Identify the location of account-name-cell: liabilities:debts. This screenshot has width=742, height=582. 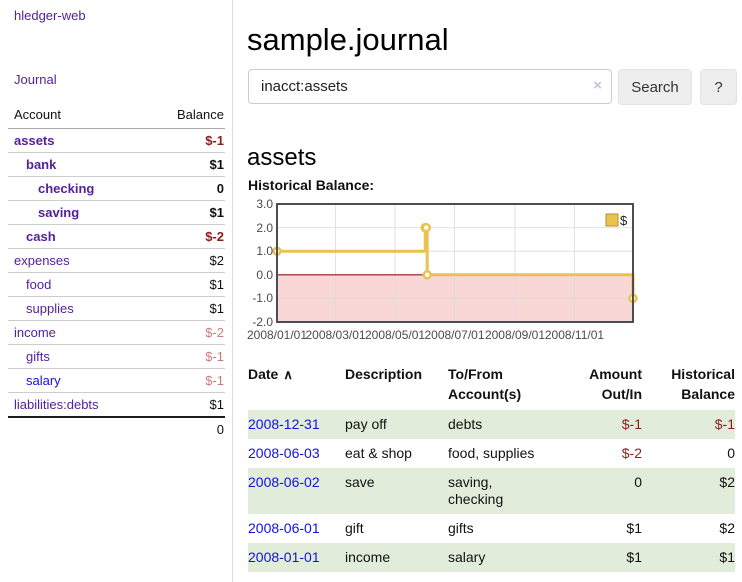
(76, 404).